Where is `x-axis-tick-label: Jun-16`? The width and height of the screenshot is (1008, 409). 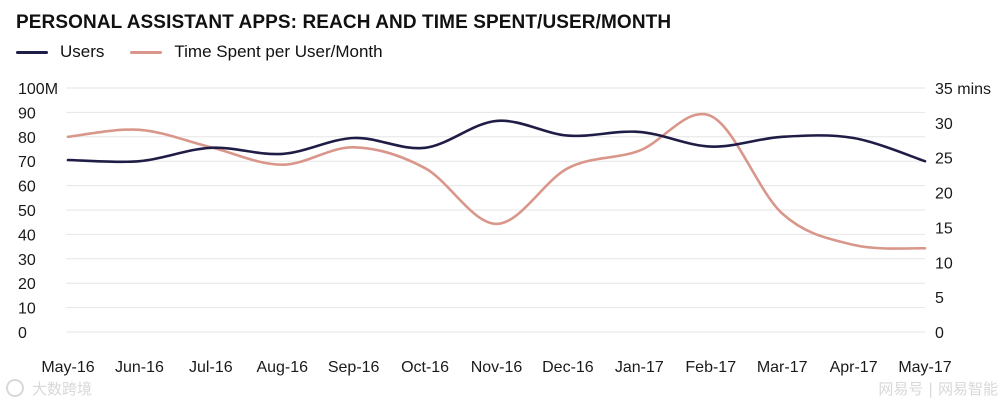 x-axis-tick-label: Jun-16 is located at coordinates (139, 367).